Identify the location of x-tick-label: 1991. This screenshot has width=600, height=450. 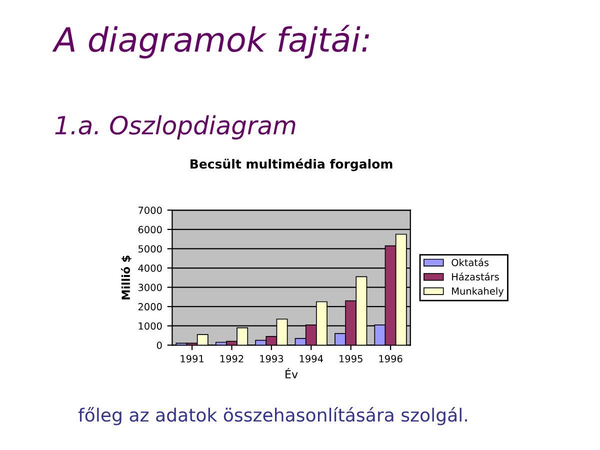
(192, 358).